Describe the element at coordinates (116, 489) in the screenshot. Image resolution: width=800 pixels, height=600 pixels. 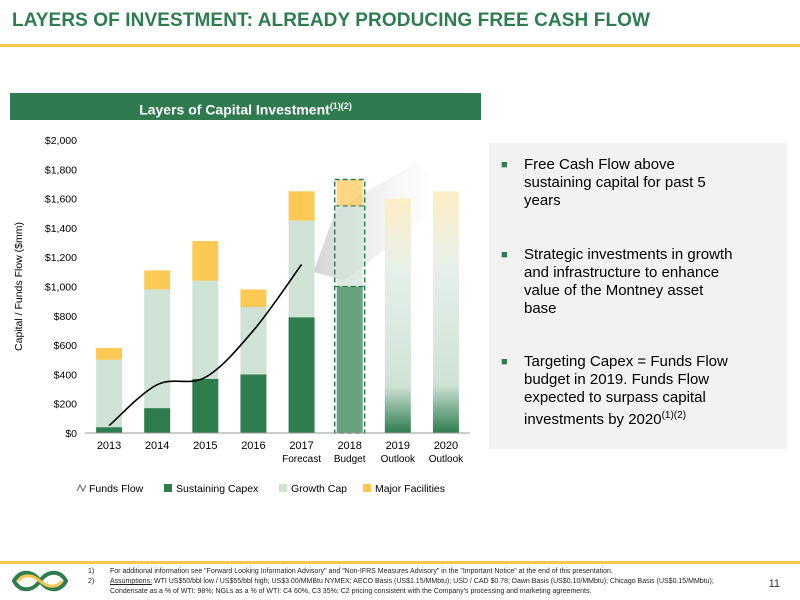
I see `legend-label: Funds Flow` at that location.